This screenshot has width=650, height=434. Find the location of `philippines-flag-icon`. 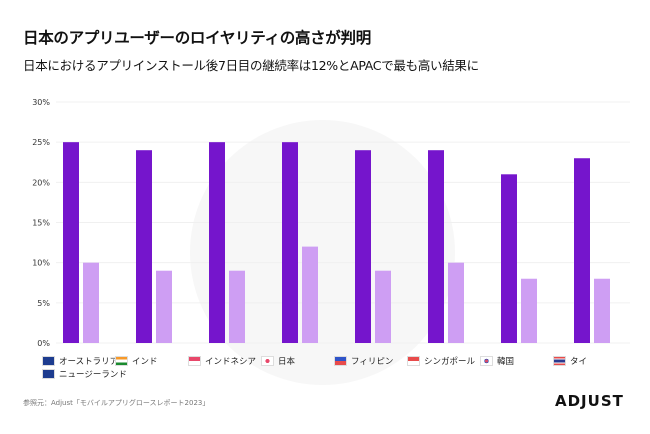

philippines-flag-icon is located at coordinates (340, 361).